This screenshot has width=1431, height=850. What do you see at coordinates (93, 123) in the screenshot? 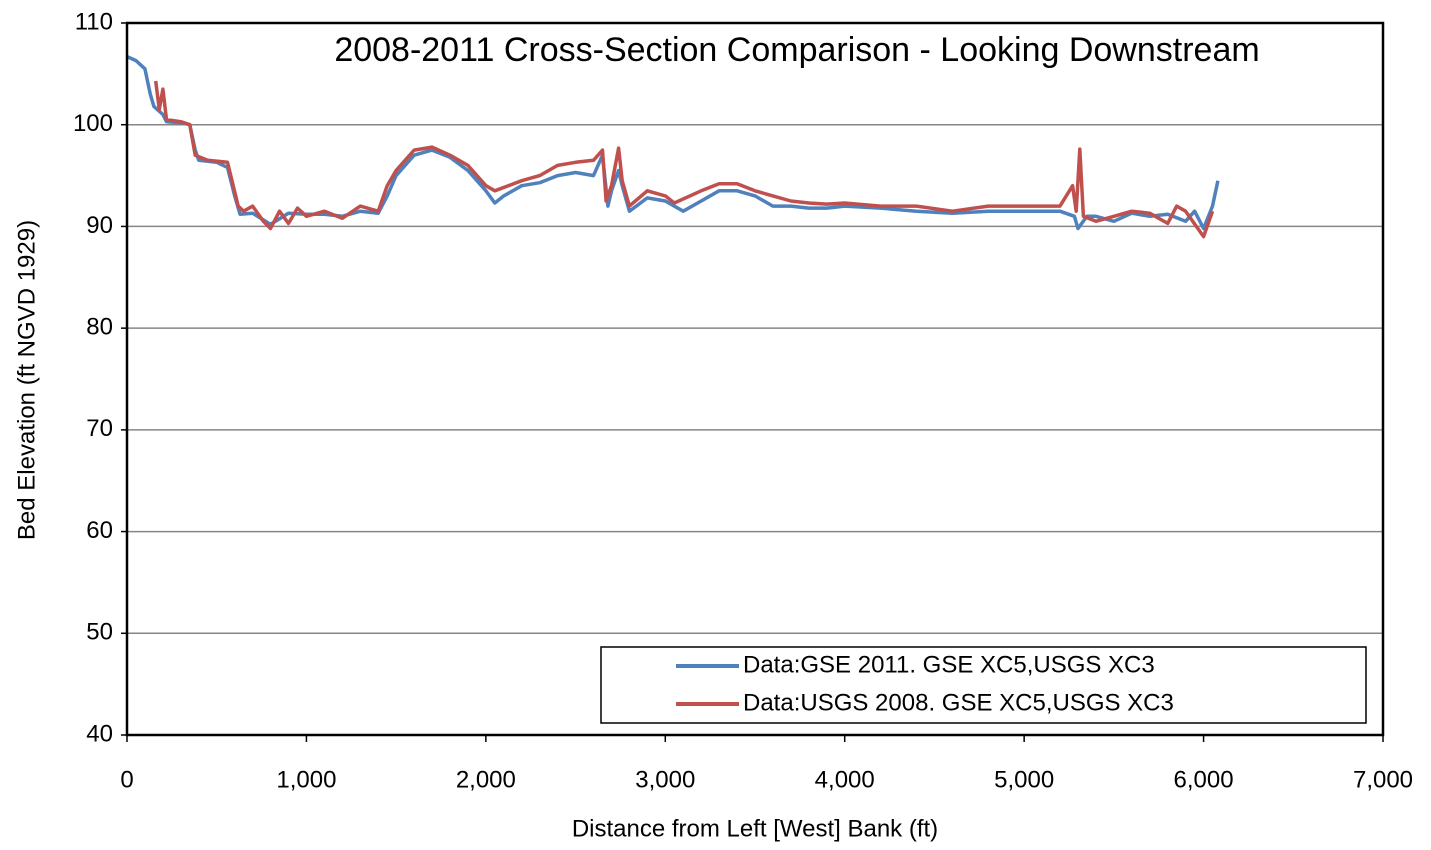
I see `y-tick-label: 100` at bounding box center [93, 123].